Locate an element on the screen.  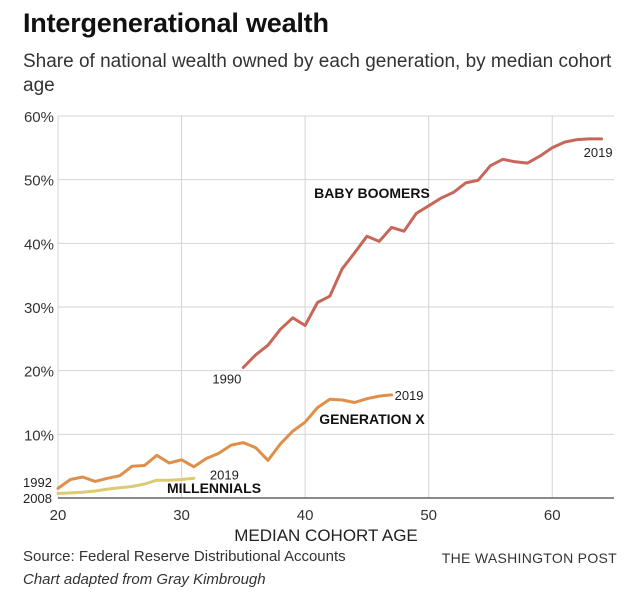
x-tick-label: 40 is located at coordinates (305, 515).